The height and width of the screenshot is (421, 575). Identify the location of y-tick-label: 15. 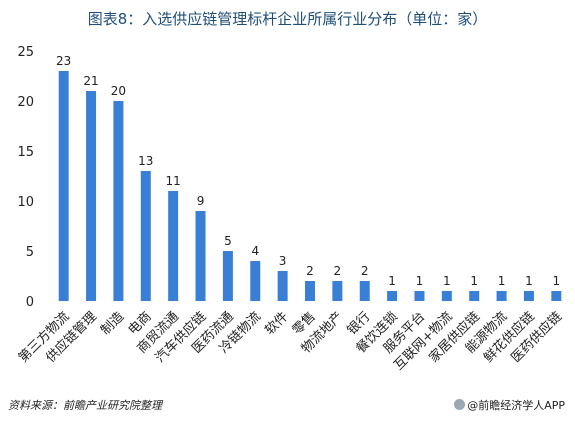
(25, 152).